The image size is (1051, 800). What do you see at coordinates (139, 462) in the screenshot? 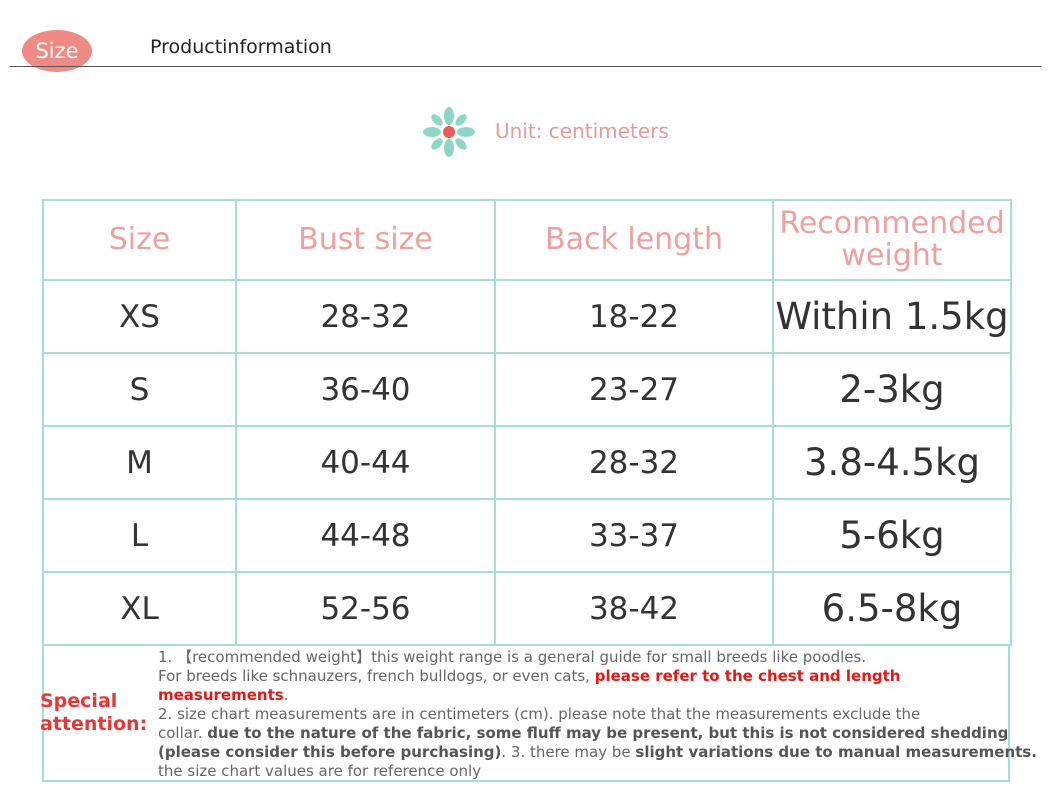
I see `table-cell: M` at bounding box center [139, 462].